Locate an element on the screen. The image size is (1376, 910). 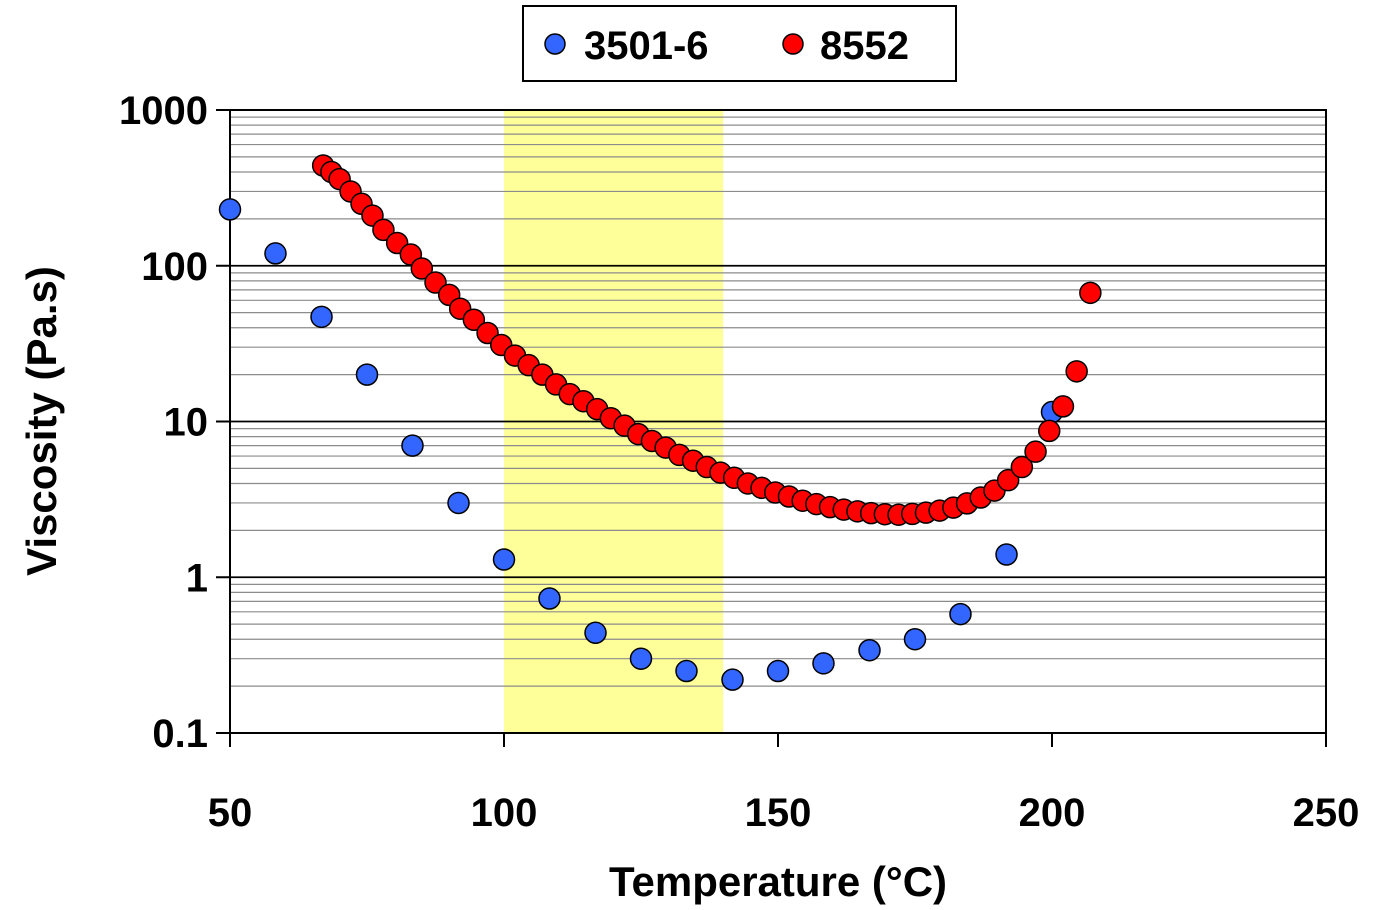
x-tick-label: 150 is located at coordinates (778, 813).